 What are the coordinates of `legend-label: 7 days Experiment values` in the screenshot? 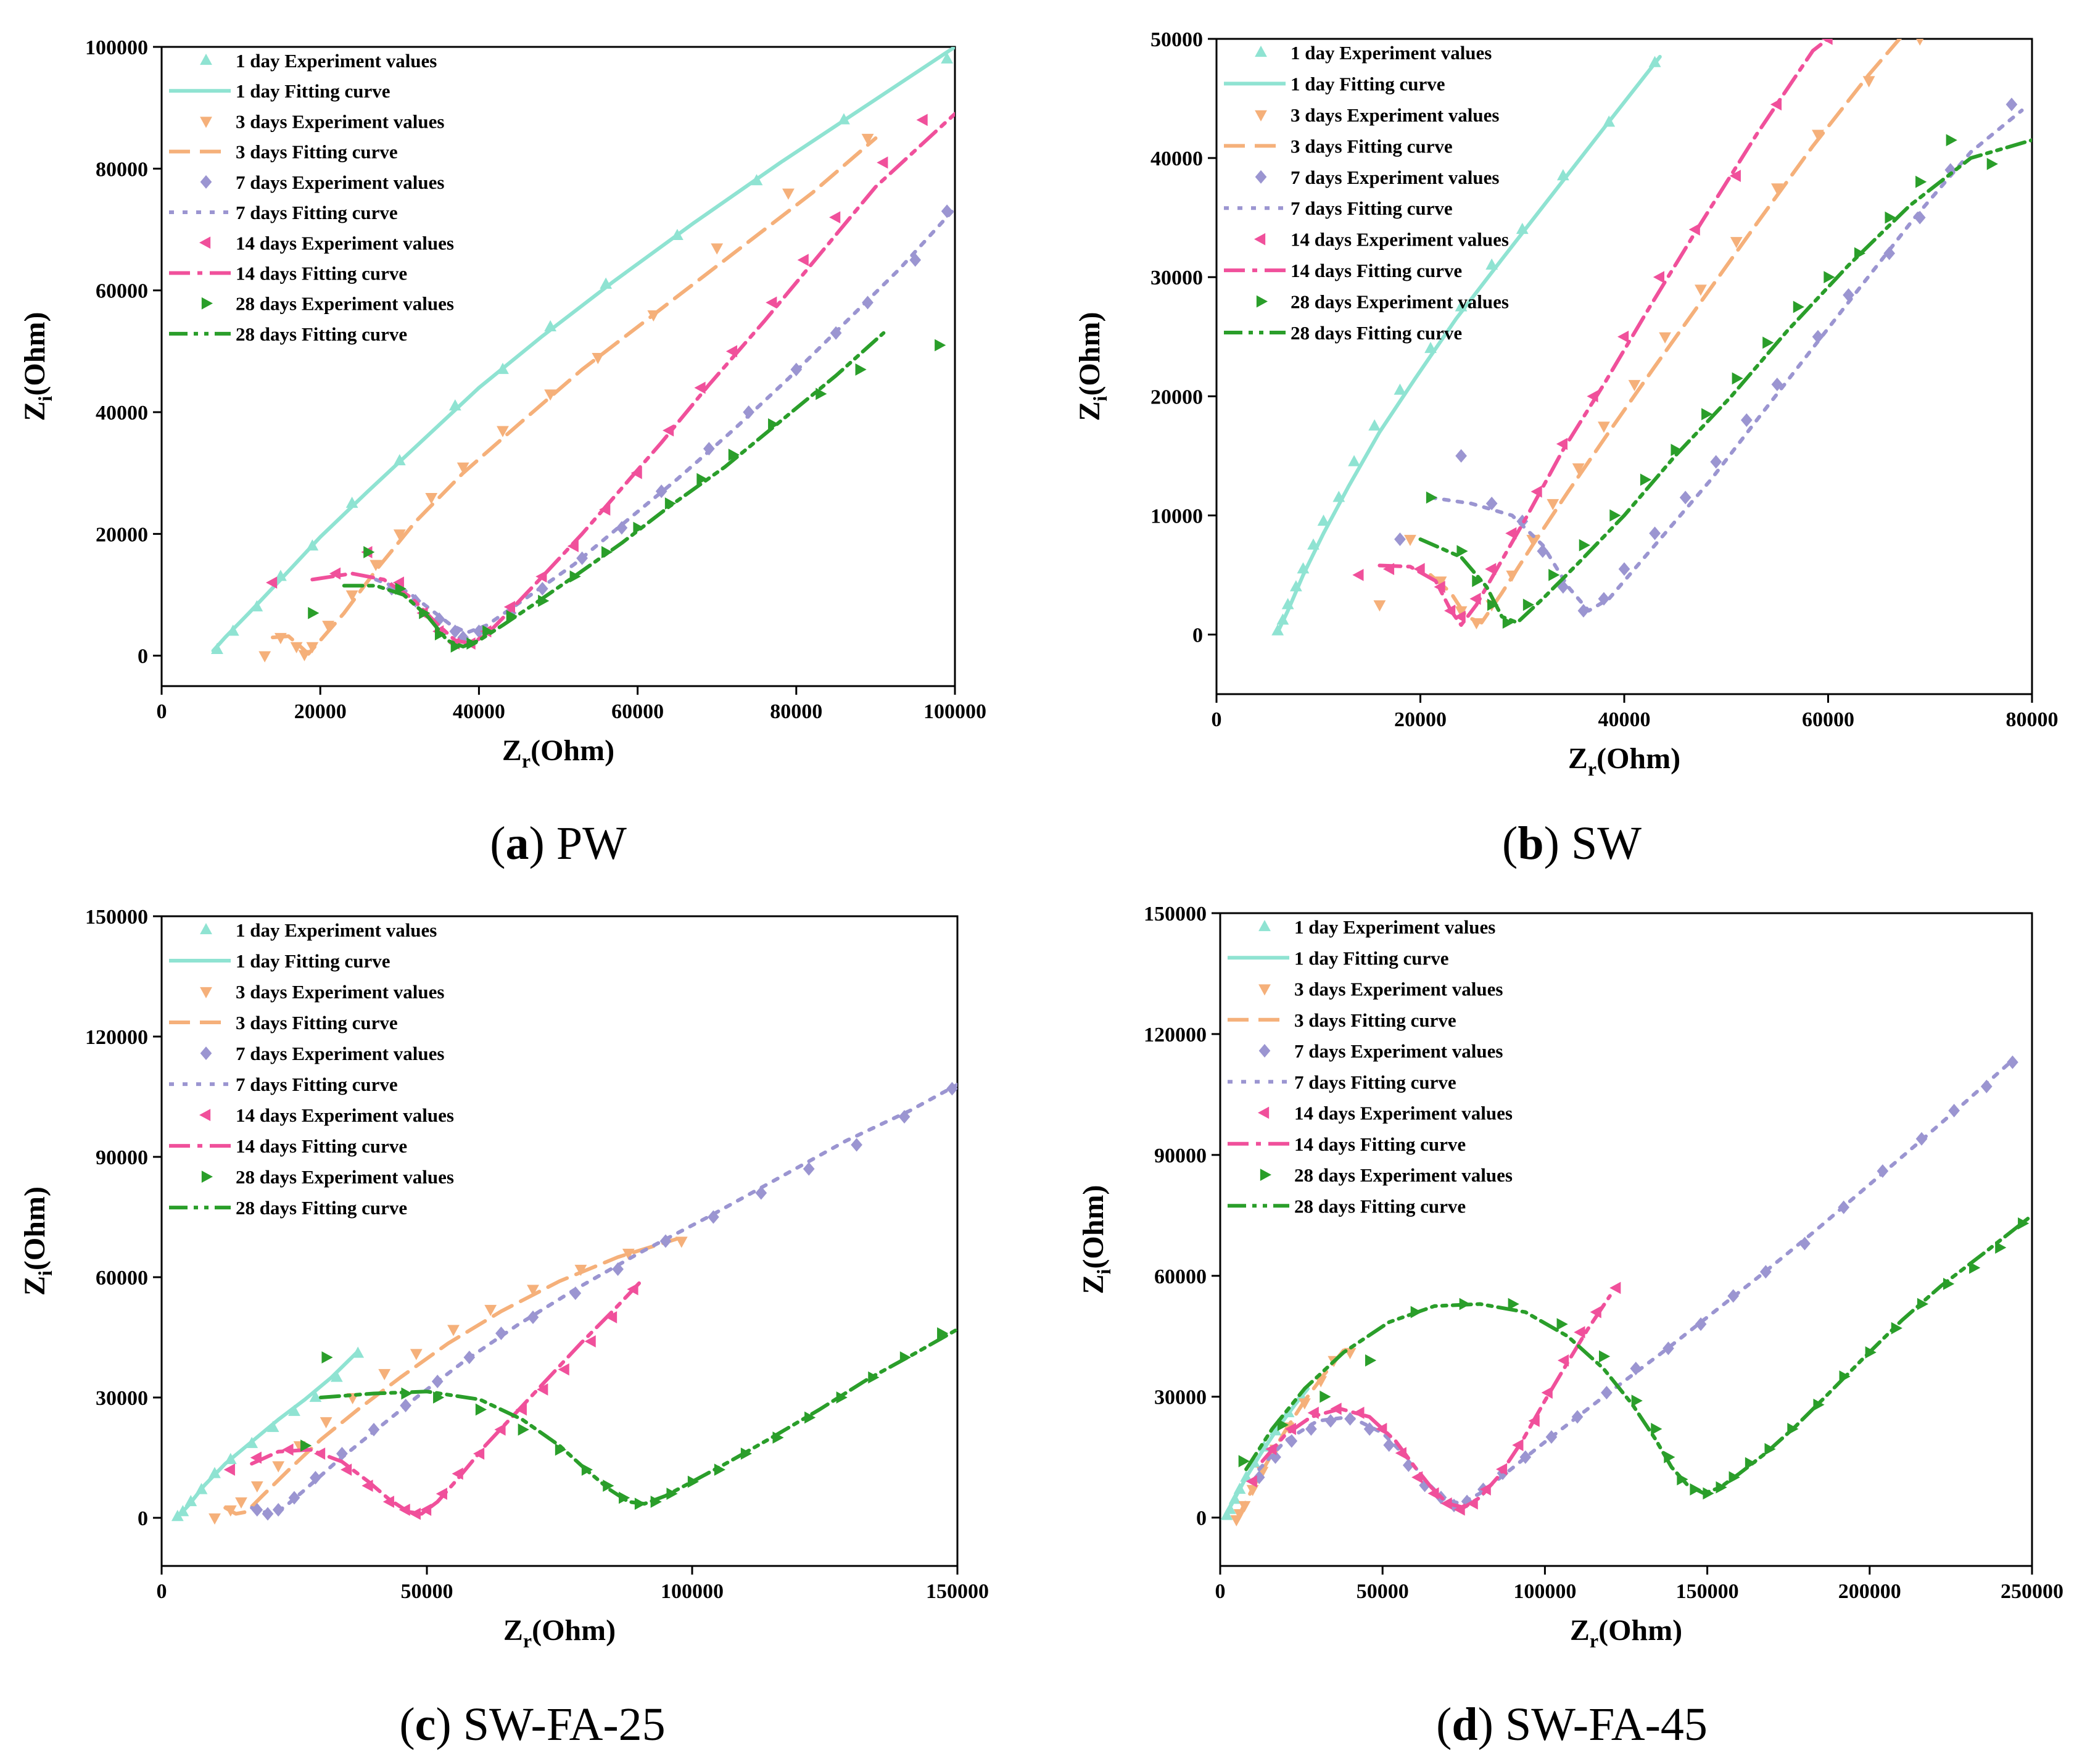 It's located at (340, 183).